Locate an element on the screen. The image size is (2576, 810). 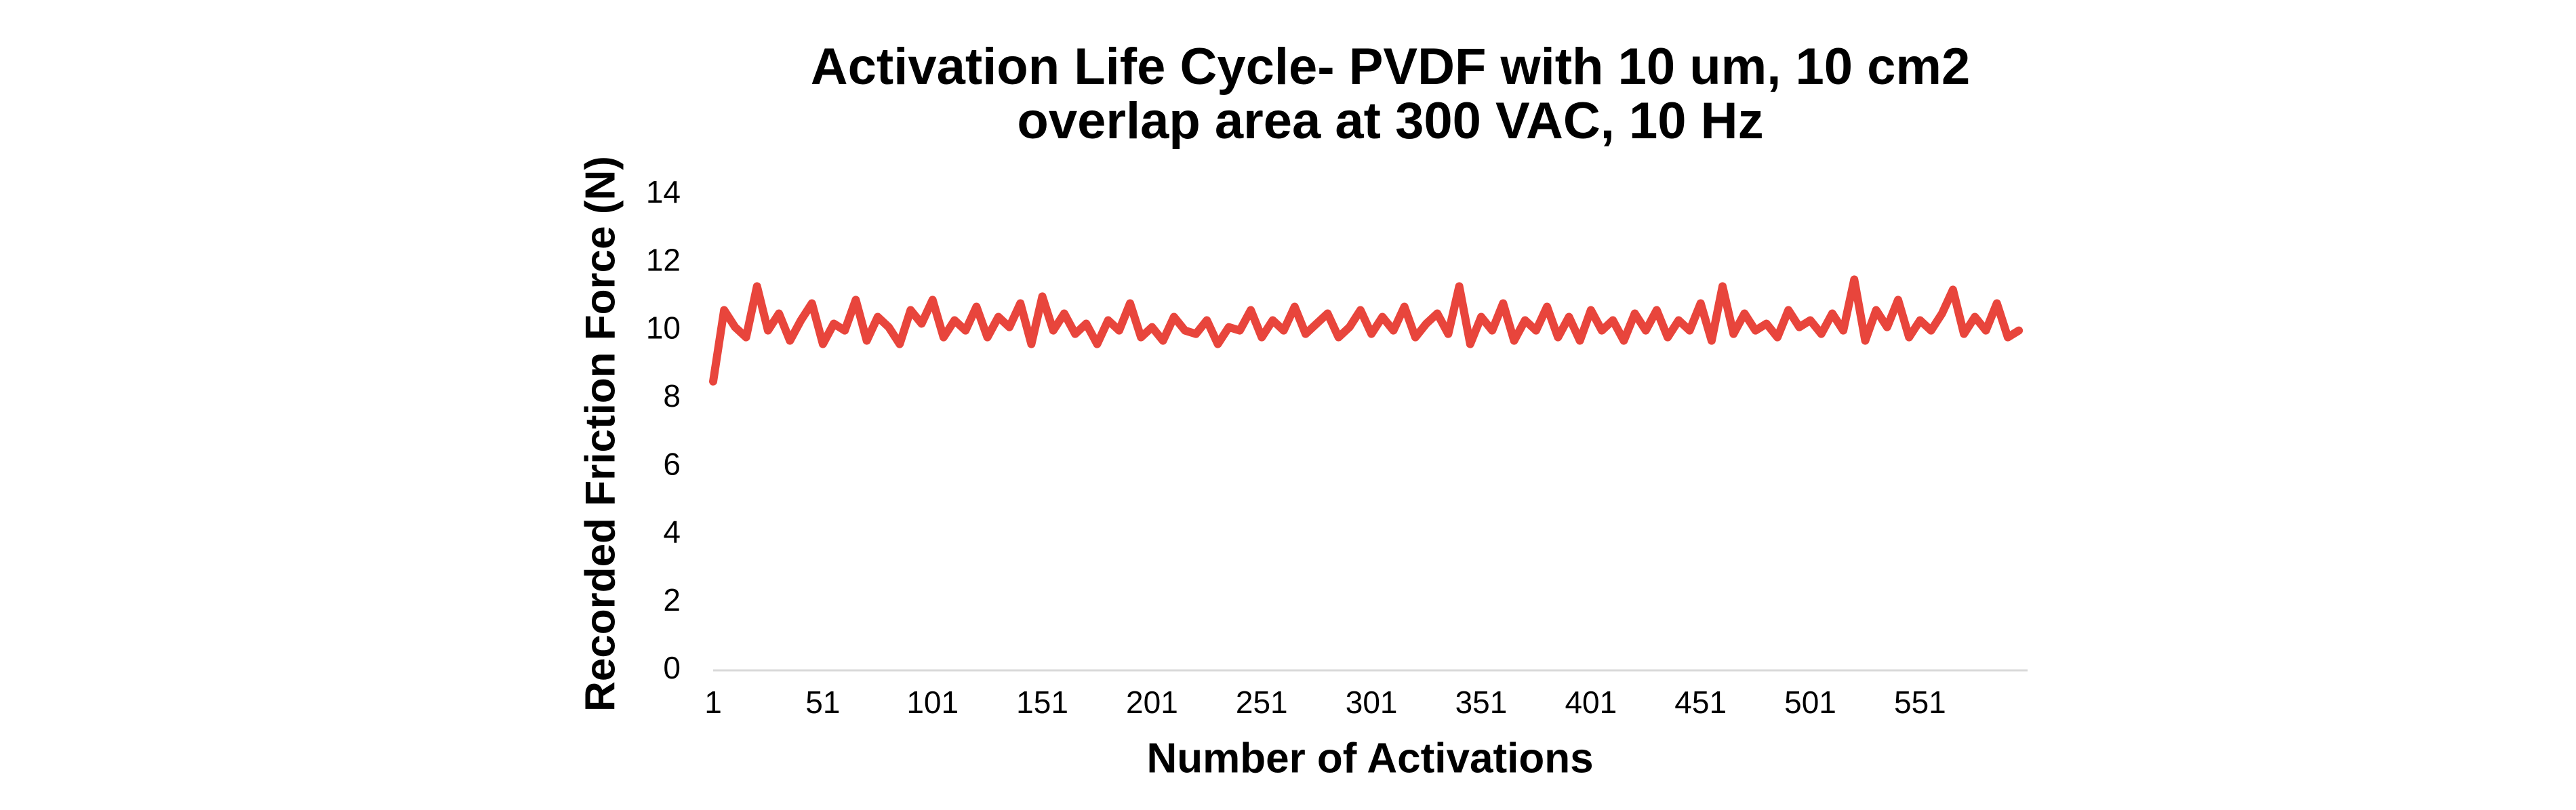
x-tick-label: 101 is located at coordinates (932, 702).